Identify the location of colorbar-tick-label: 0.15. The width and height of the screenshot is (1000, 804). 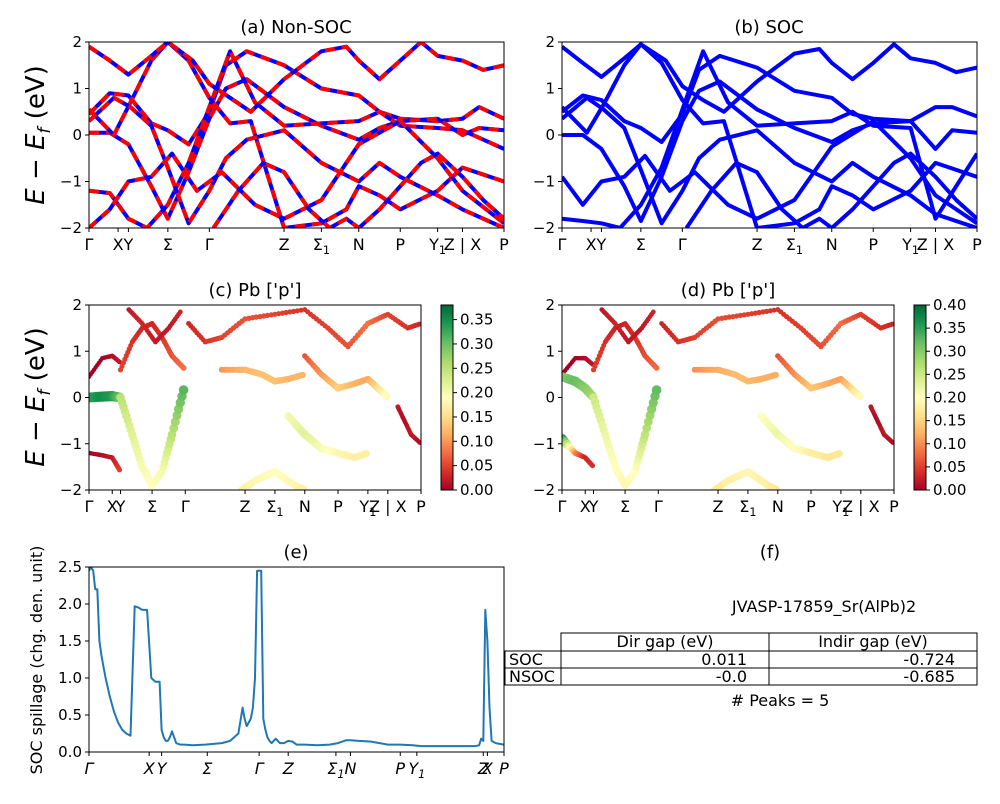
(949, 421).